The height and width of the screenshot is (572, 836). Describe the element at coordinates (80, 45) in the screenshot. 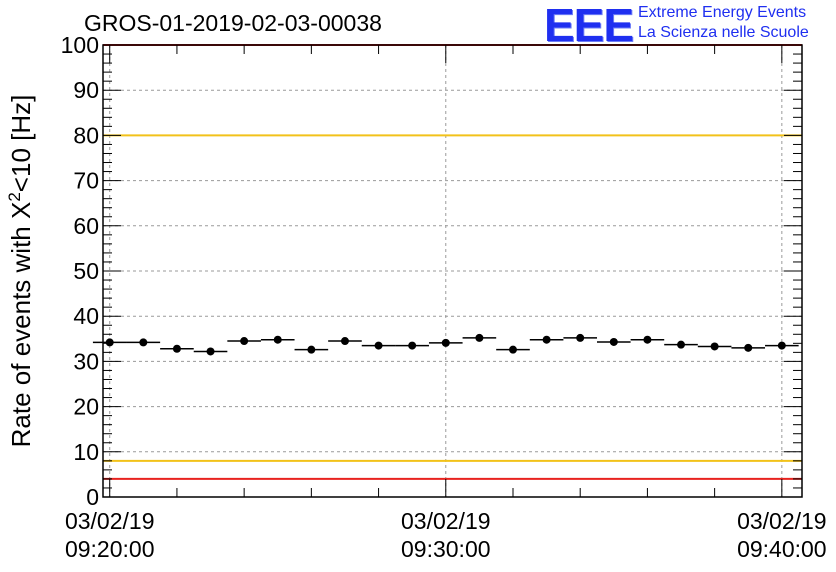

I see `y-tick-label-100: 100` at that location.